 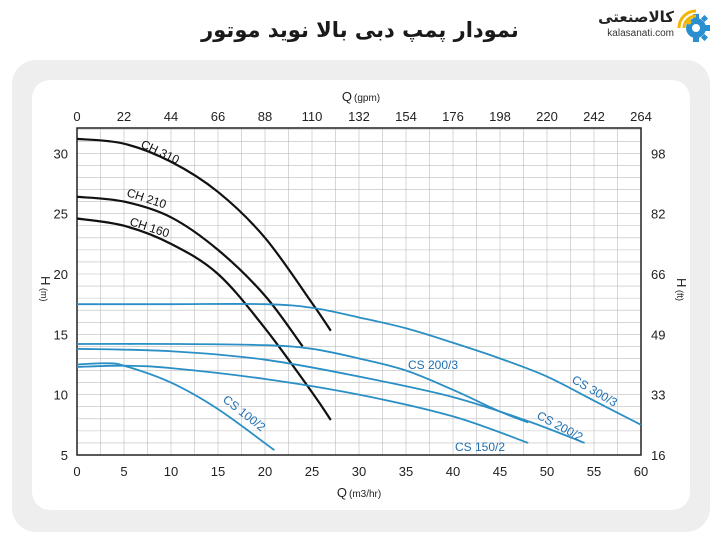 I want to click on y-right-axis-unit: (ft), so click(x=680, y=295).